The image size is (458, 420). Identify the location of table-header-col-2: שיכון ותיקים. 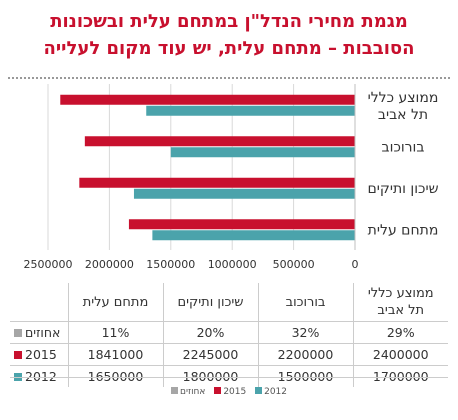
(210, 302).